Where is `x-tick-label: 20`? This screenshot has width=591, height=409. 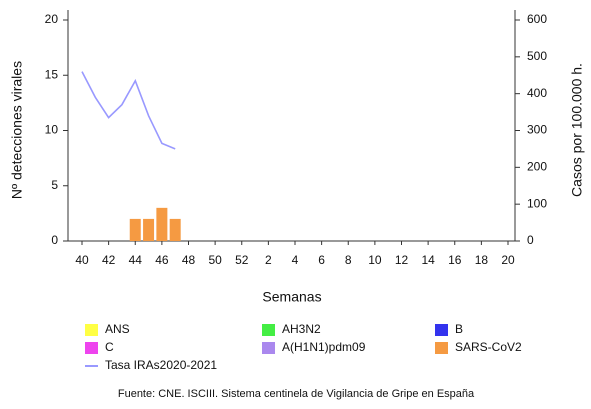
x-tick-label: 20 is located at coordinates (508, 260).